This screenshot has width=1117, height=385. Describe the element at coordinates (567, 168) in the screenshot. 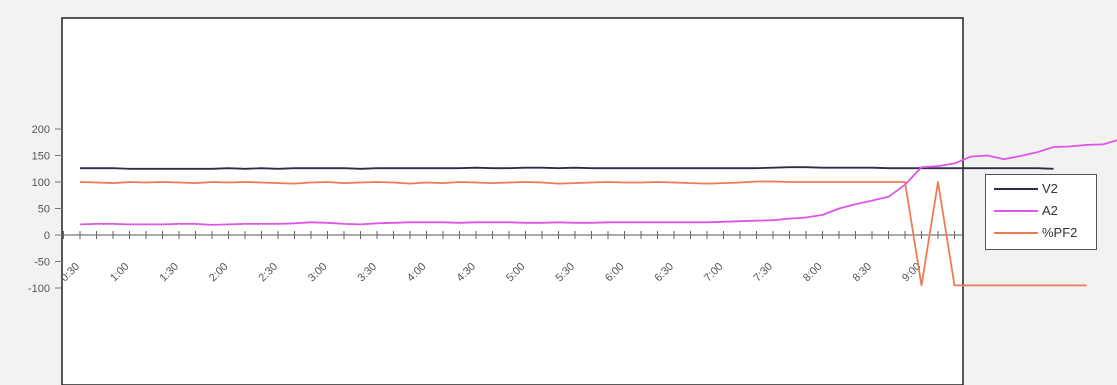

I see `series-line-v2` at that location.